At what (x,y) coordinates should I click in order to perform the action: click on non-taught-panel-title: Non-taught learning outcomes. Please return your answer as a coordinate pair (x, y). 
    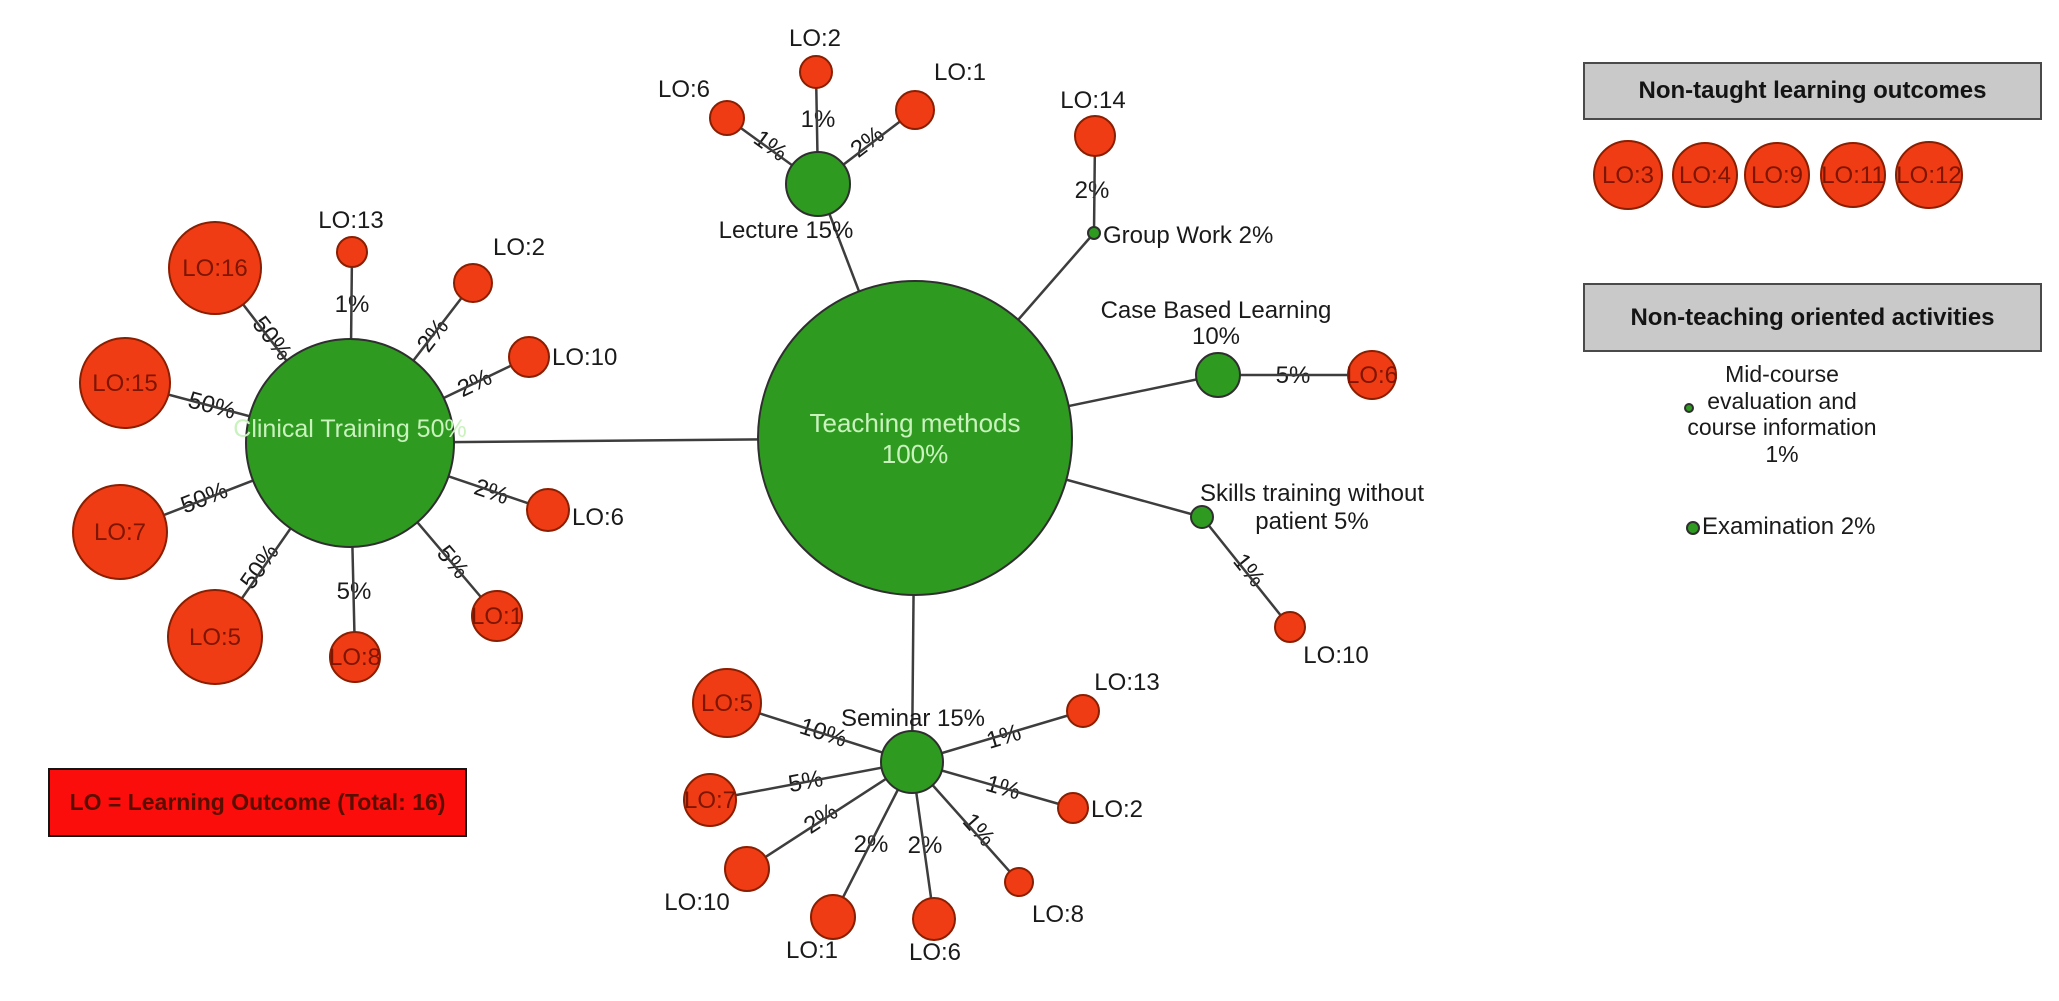
    Looking at the image, I should click on (1812, 90).